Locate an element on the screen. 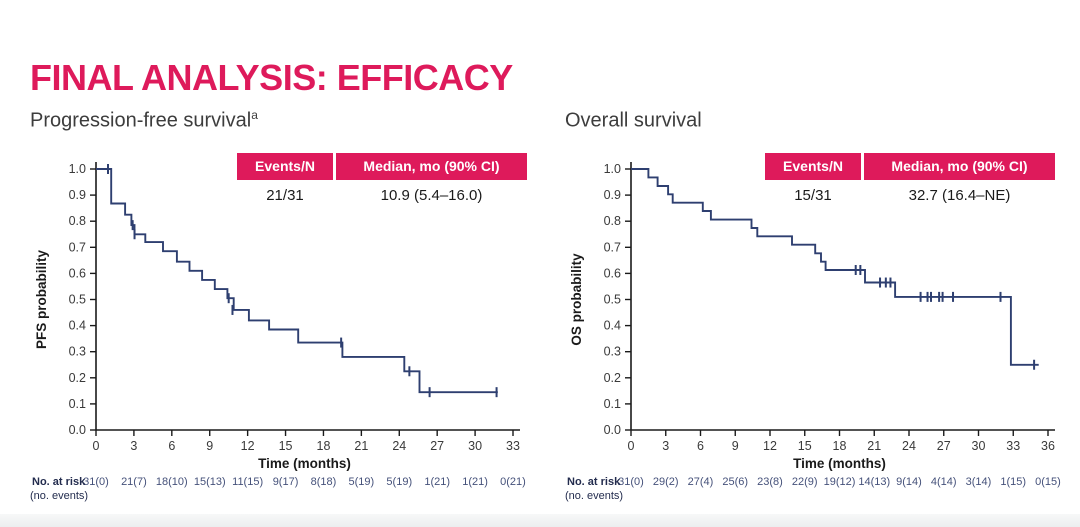 The height and width of the screenshot is (527, 1080). pfs-events-value: 21/31 is located at coordinates (285, 194).